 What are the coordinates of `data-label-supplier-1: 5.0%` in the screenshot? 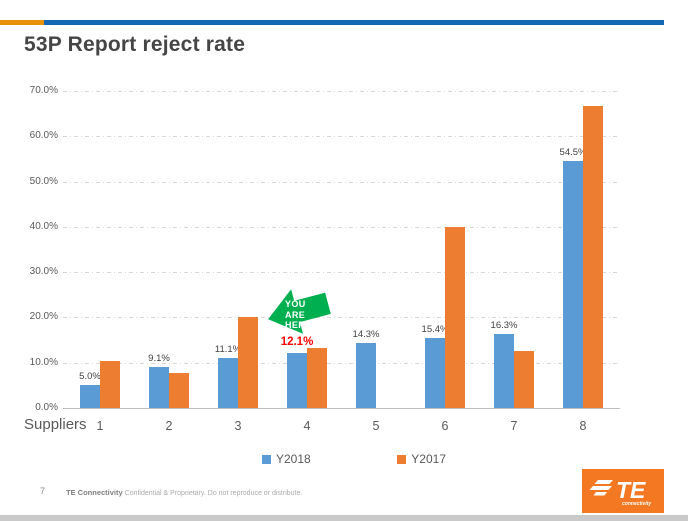 It's located at (90, 377).